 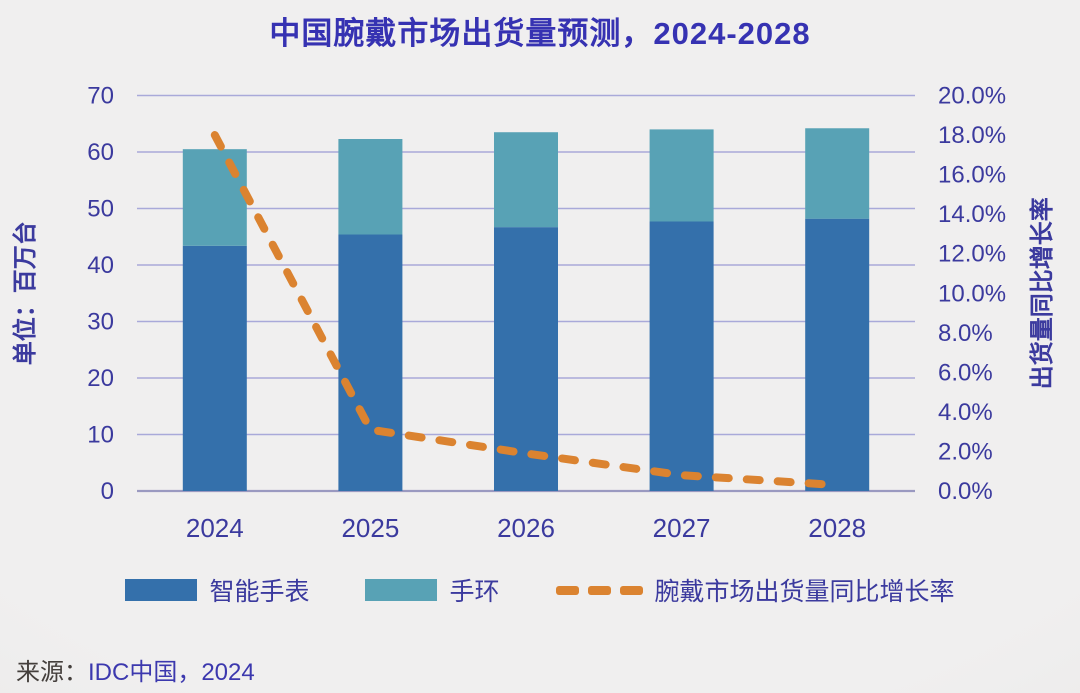 I want to click on bar-2027-series0, so click(x=681, y=356).